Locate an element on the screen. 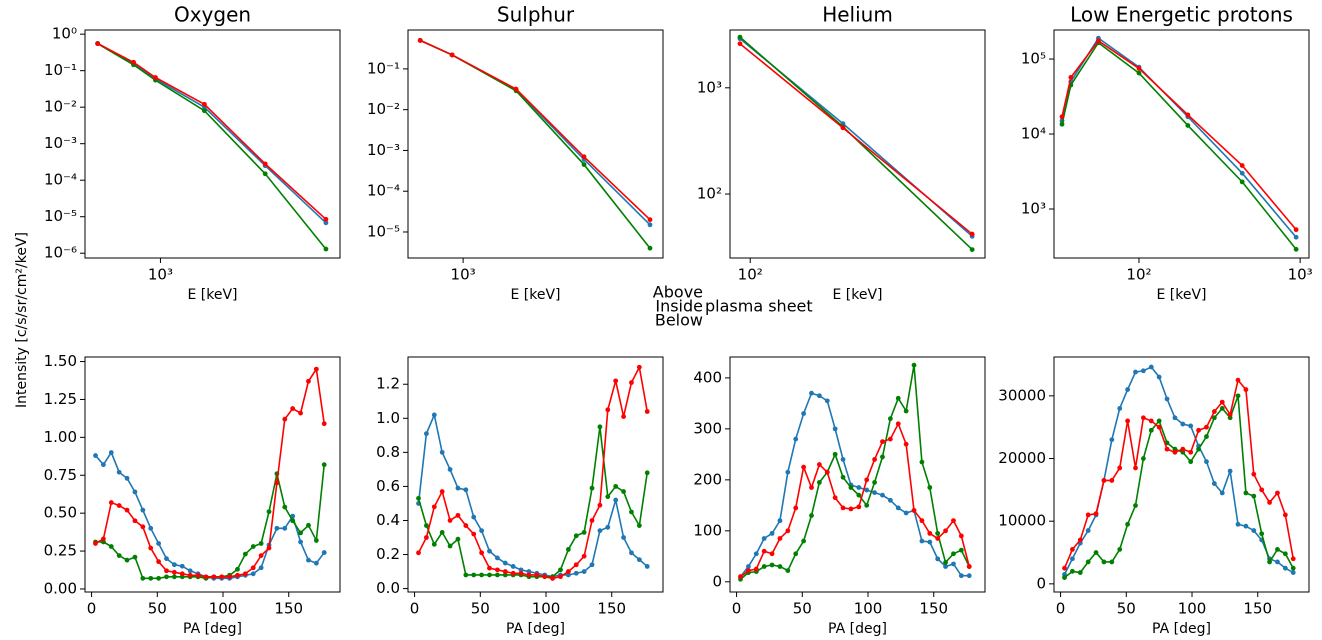 The width and height of the screenshot is (1322, 640). y-tick-label: 0.8 is located at coordinates (388, 452).